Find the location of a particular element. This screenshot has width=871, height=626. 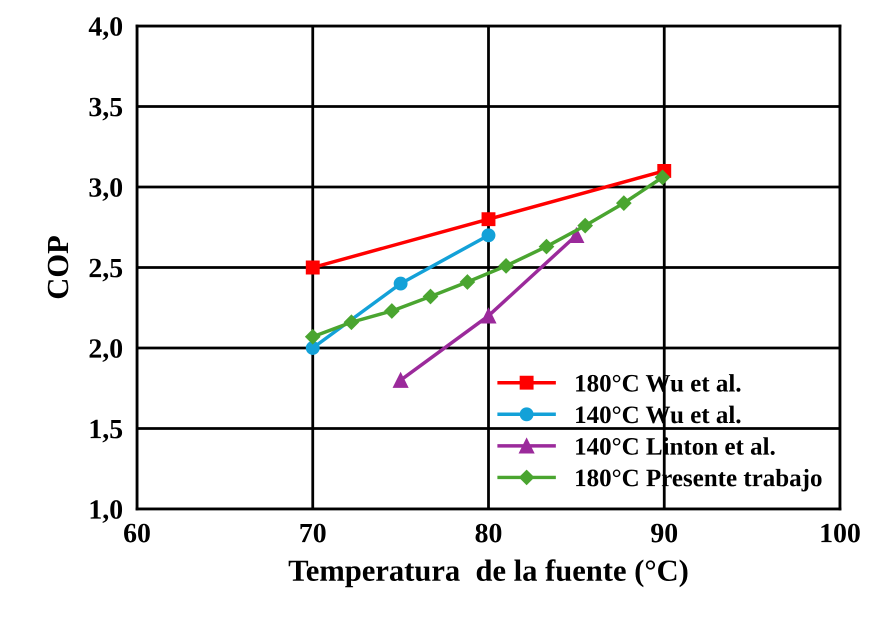

y-axis-title: COP is located at coordinates (58, 267).